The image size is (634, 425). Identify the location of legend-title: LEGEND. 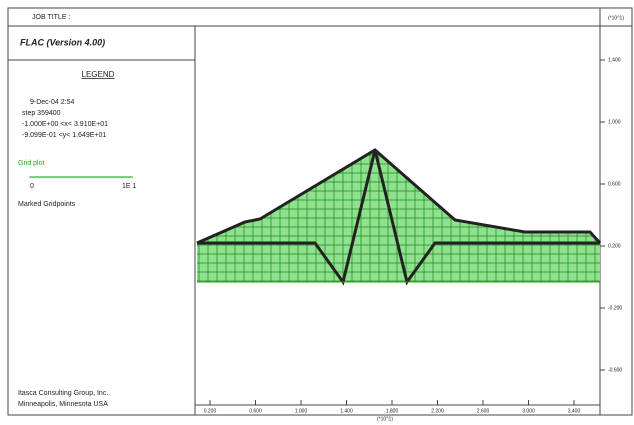
(98, 74).